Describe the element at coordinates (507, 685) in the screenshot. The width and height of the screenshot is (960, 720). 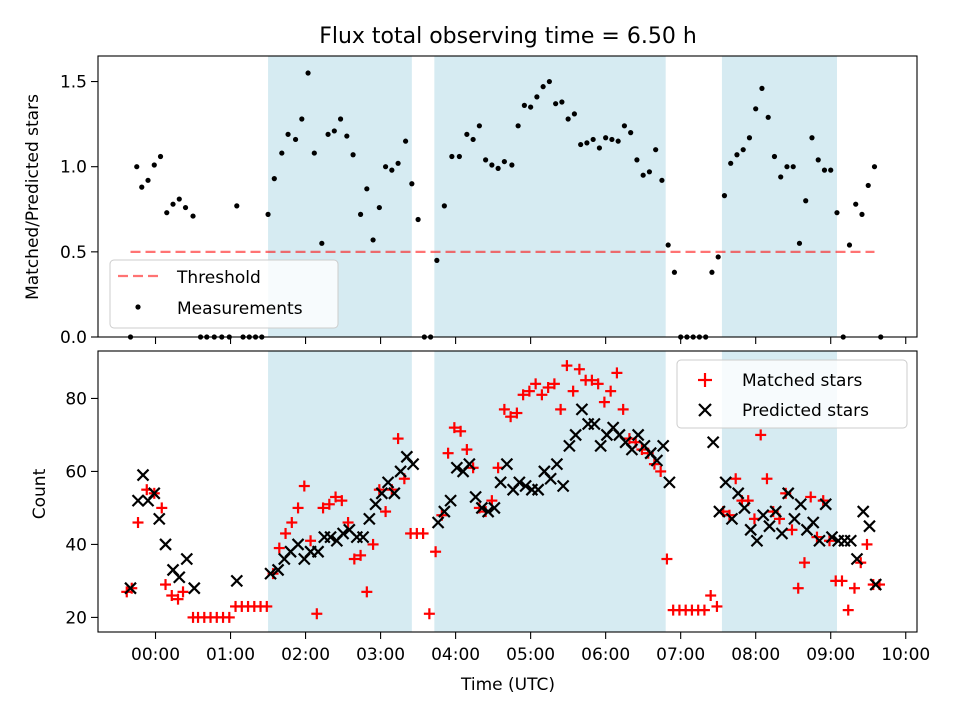
I see `x-axis-label: Time (UTC)` at that location.